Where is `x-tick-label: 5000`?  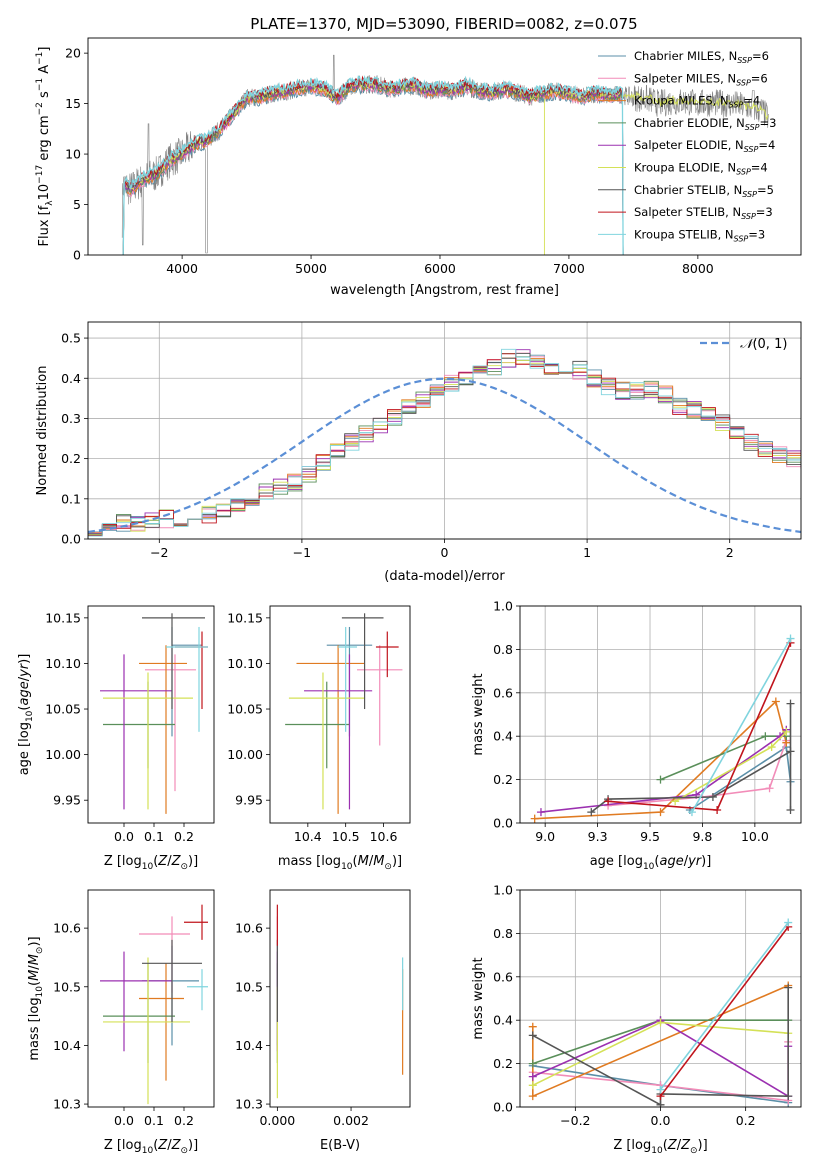
x-tick-label: 5000 is located at coordinates (311, 268).